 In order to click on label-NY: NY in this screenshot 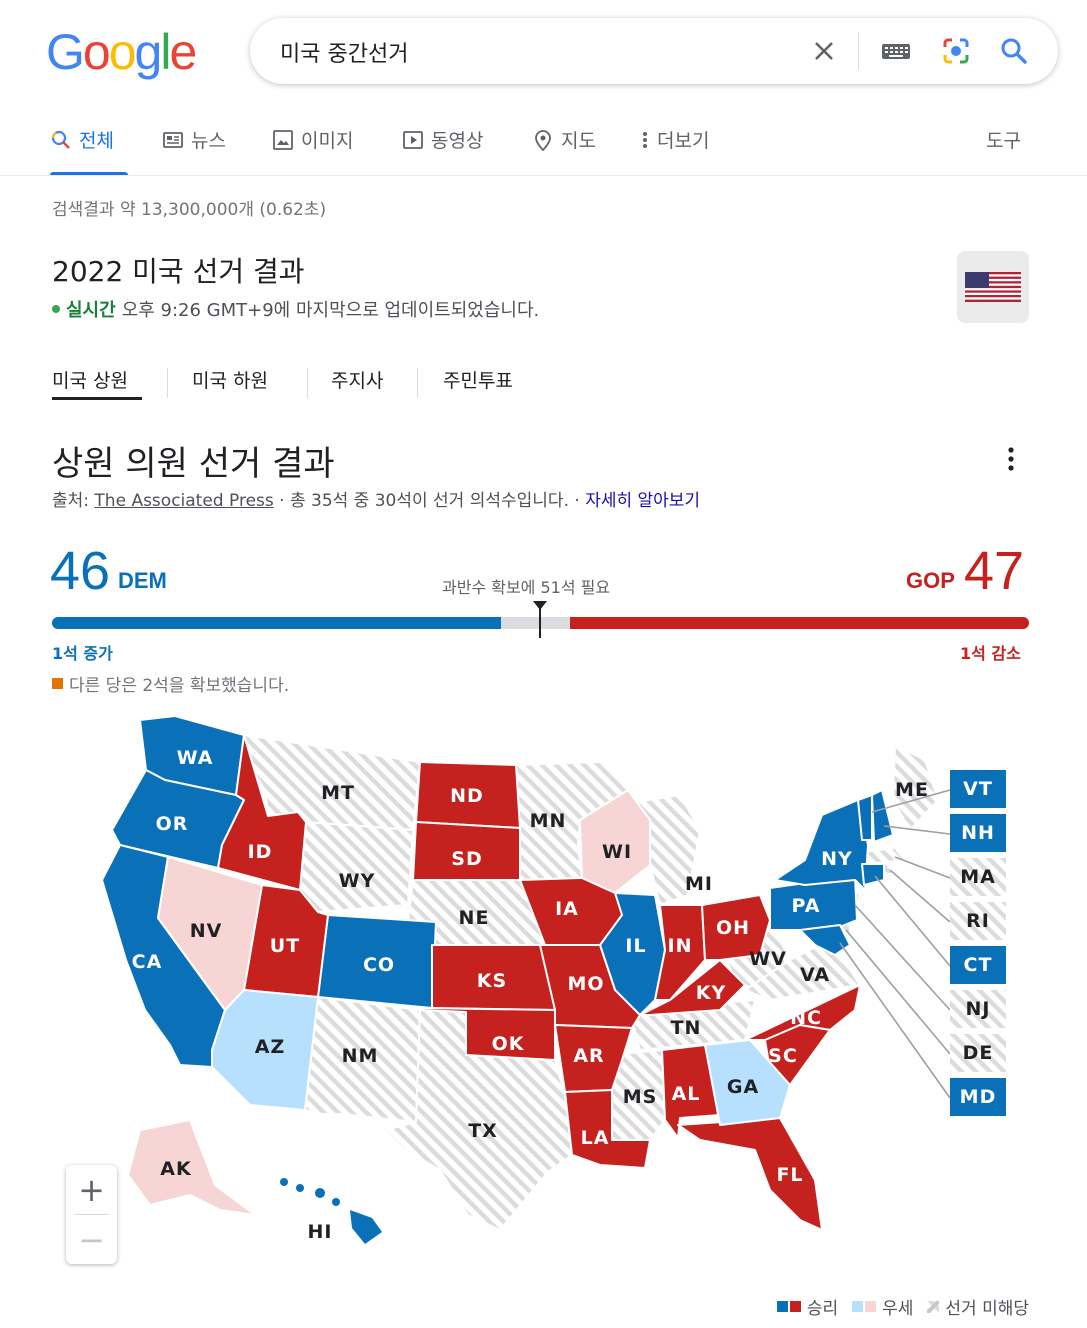, I will do `click(837, 859)`.